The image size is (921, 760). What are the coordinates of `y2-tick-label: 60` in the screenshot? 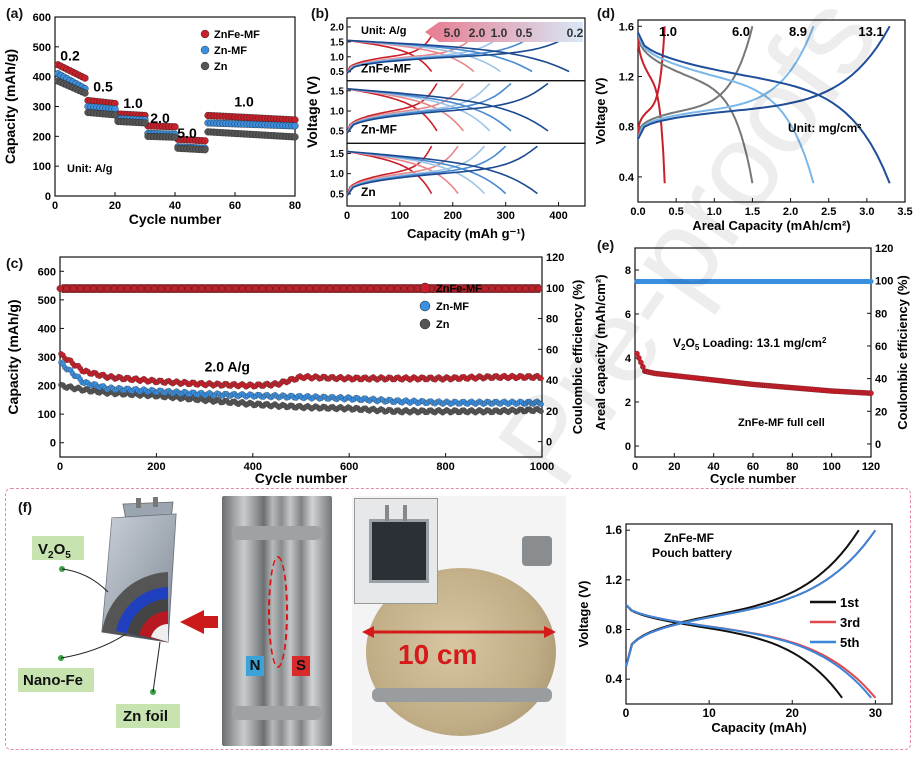 It's located at (552, 350).